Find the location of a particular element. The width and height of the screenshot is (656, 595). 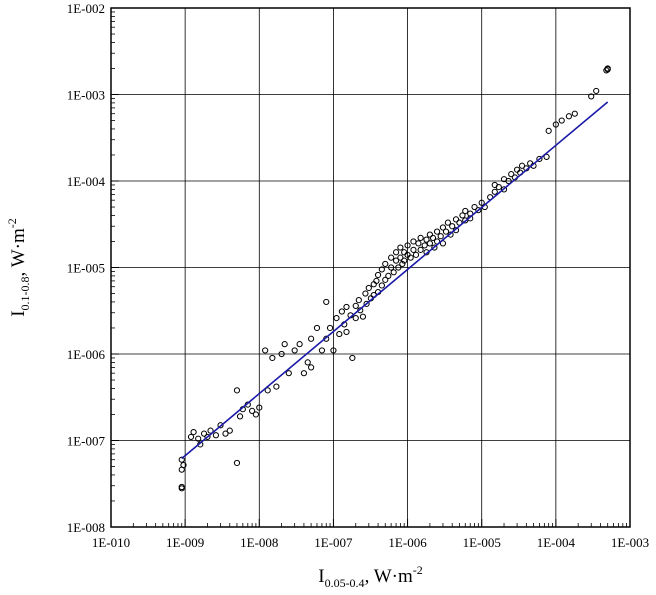

y-axis-title-unit: , W·m is located at coordinates (18, 252).